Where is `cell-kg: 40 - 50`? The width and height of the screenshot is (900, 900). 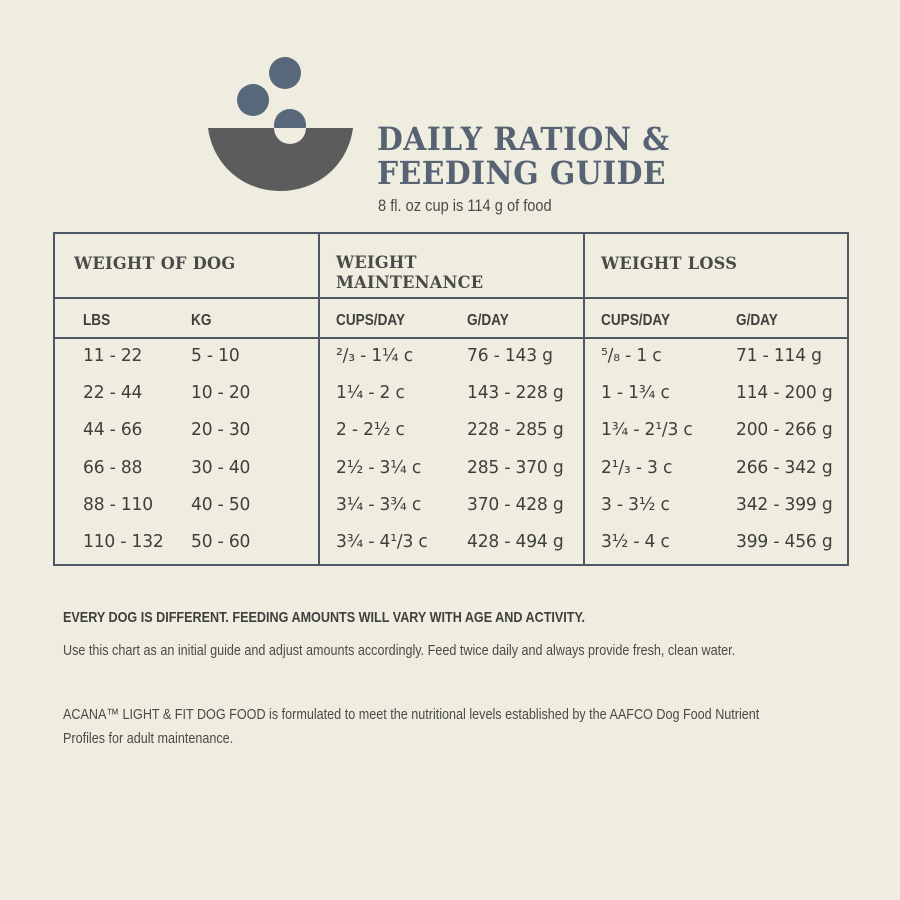 cell-kg: 40 - 50 is located at coordinates (221, 504).